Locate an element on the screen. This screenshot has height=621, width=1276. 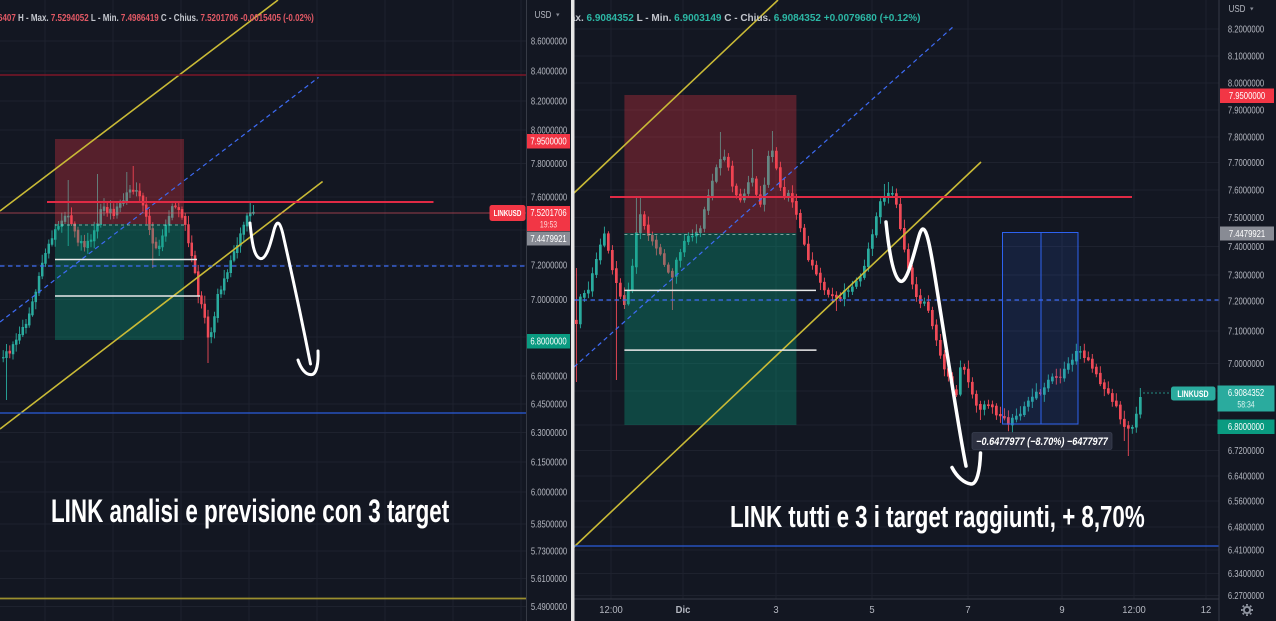
svg-text: 5.4900000 is located at coordinates (549, 606).